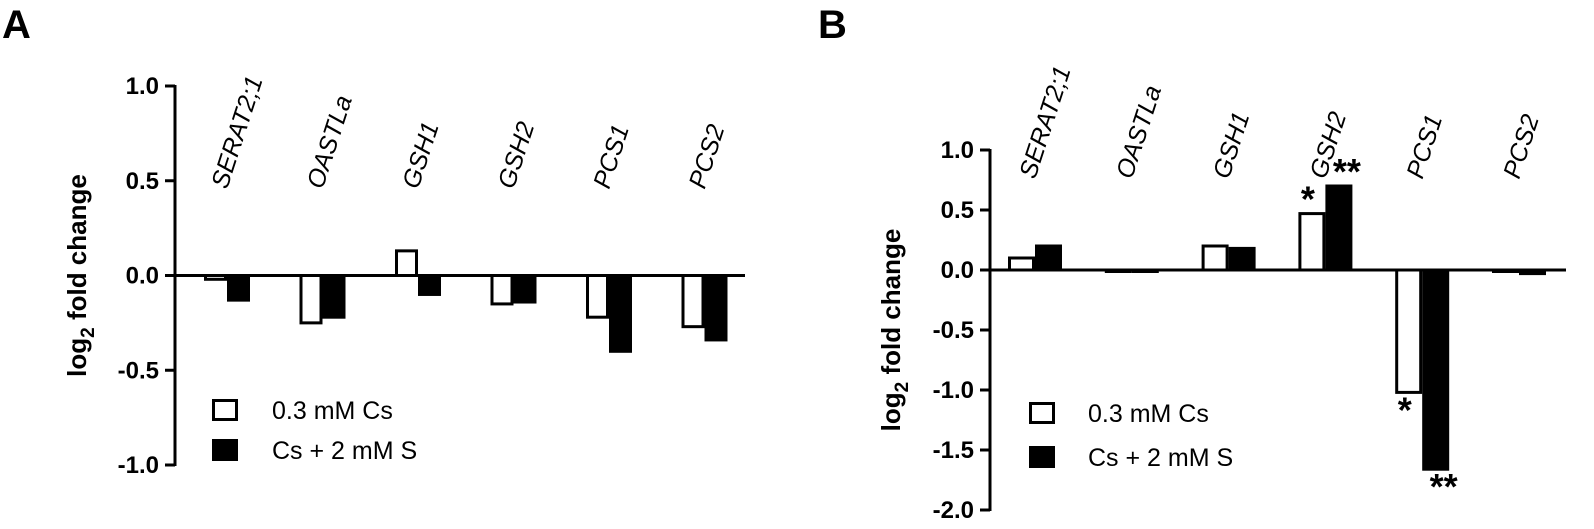  Describe the element at coordinates (953, 510) in the screenshot. I see `y-tick-label: -2.0` at that location.